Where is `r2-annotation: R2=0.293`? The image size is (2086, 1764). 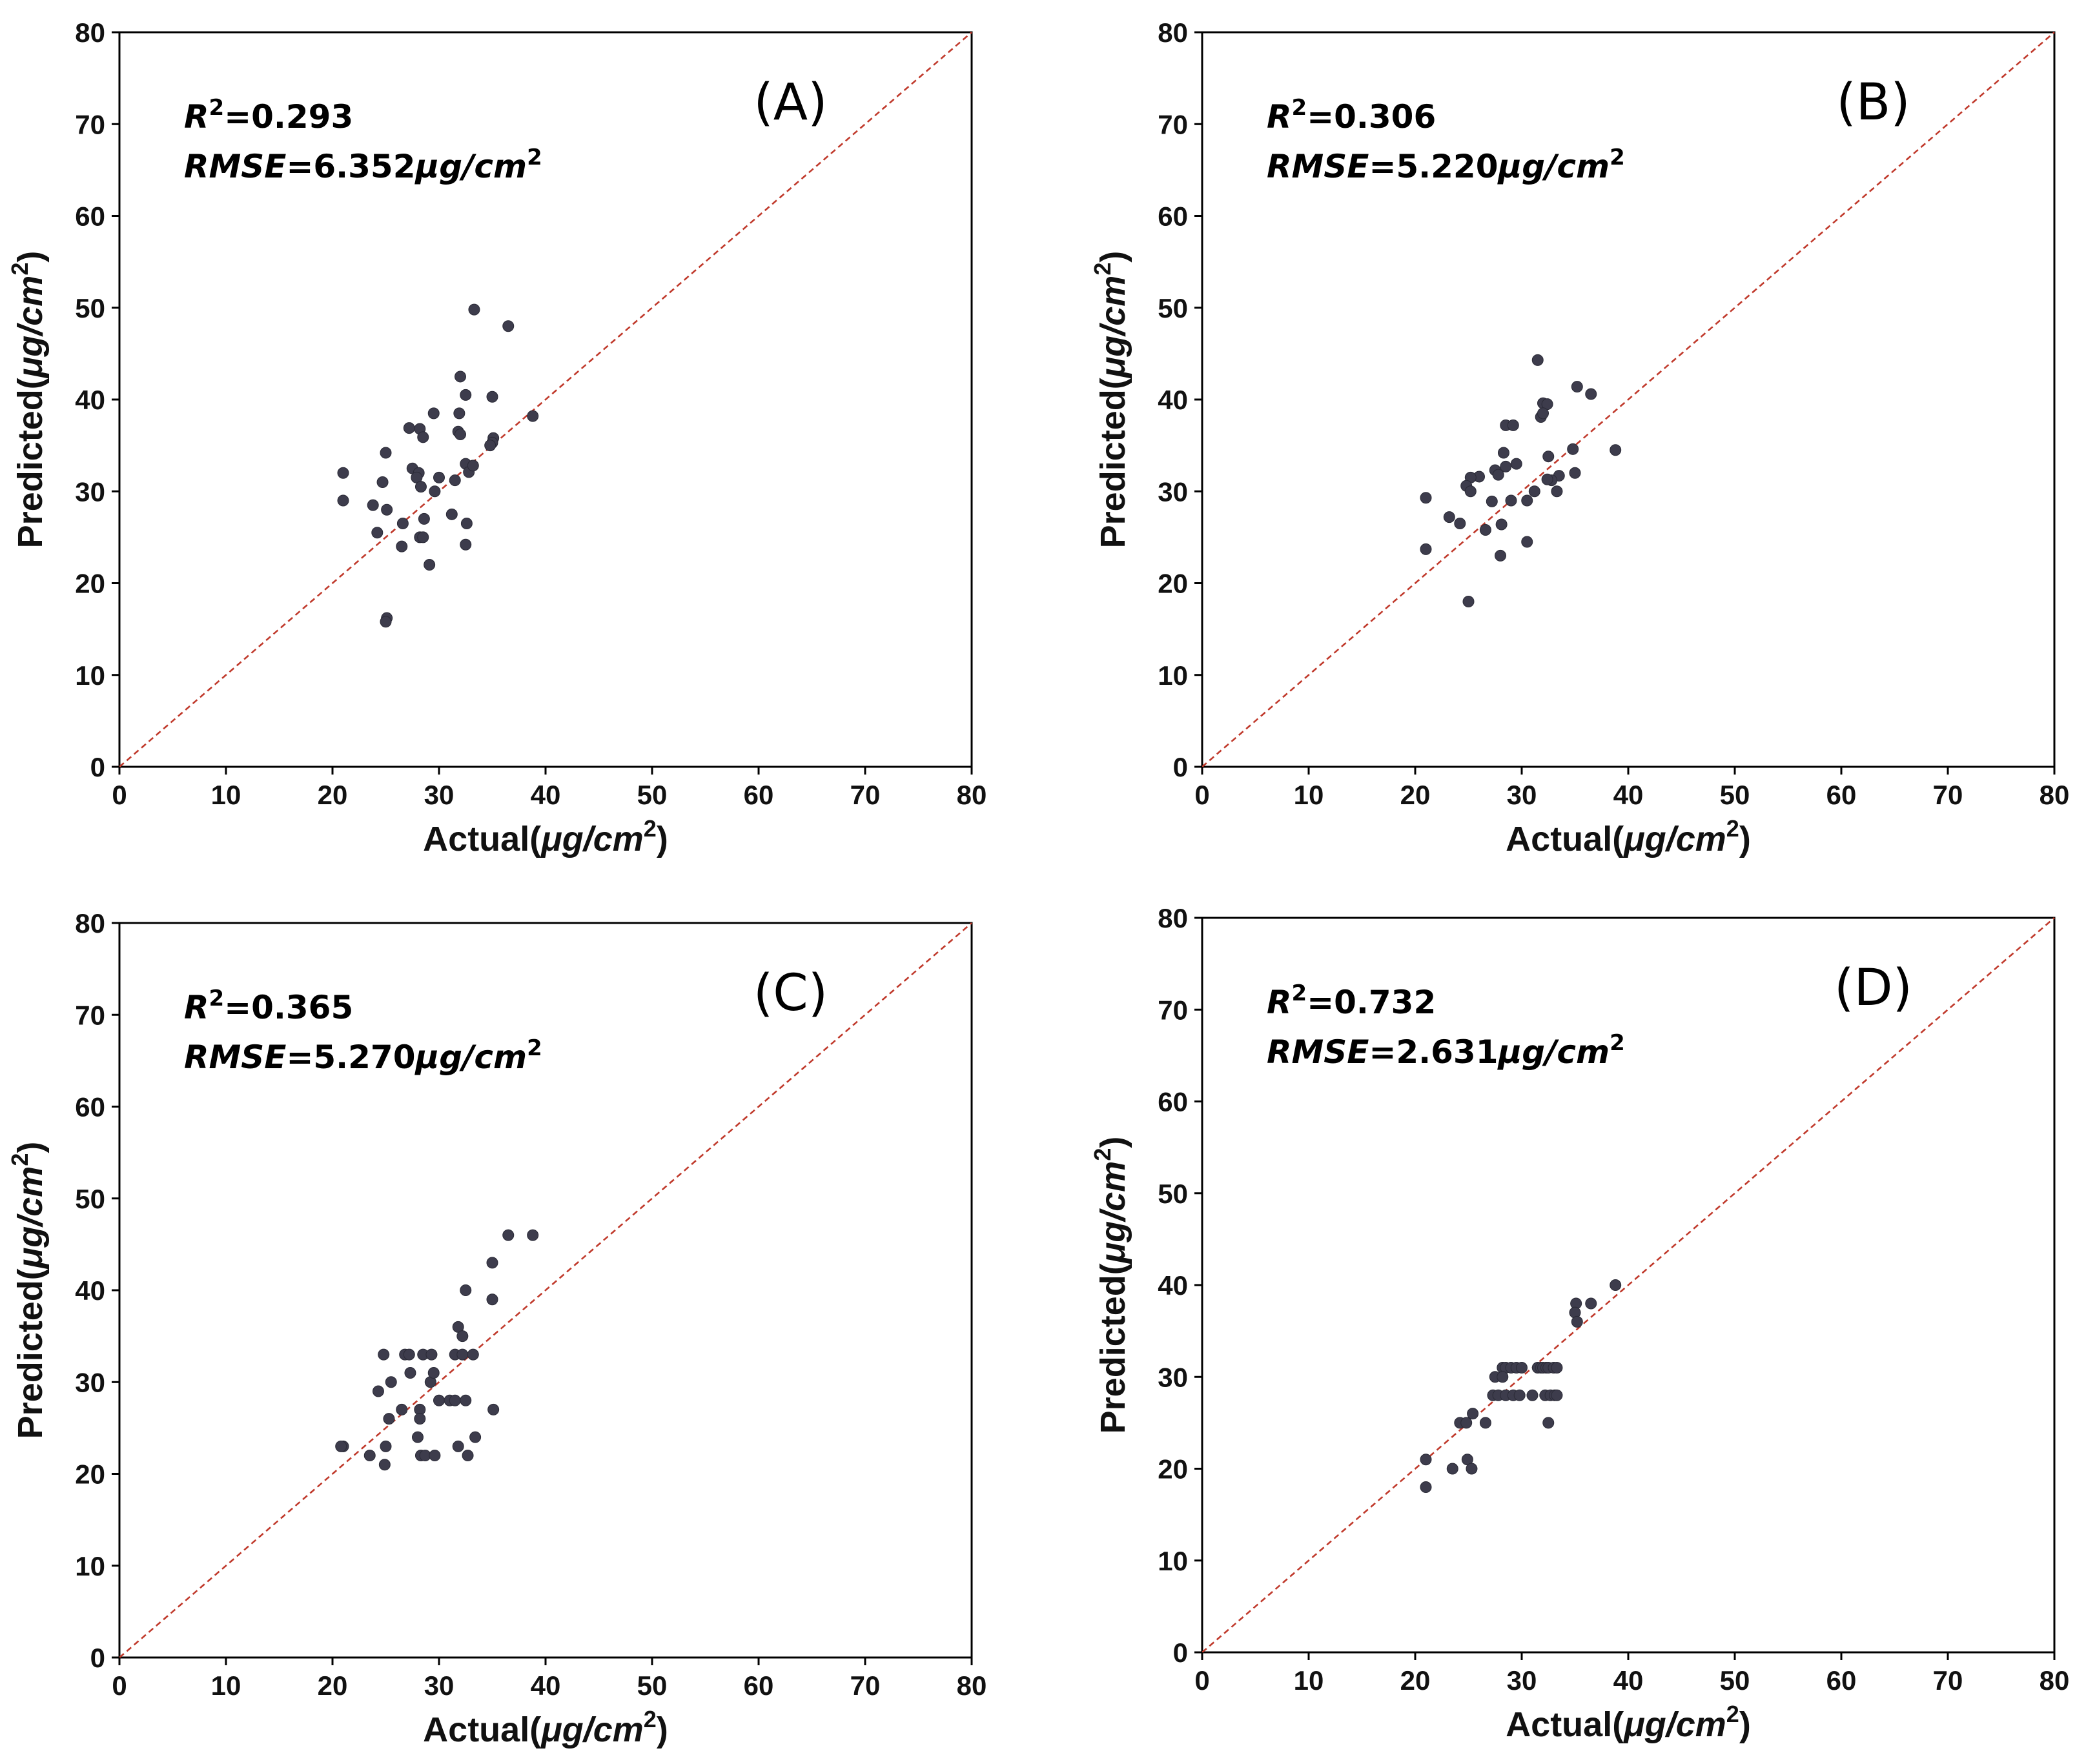
r2-annotation: R2=0.293 is located at coordinates (269, 115).